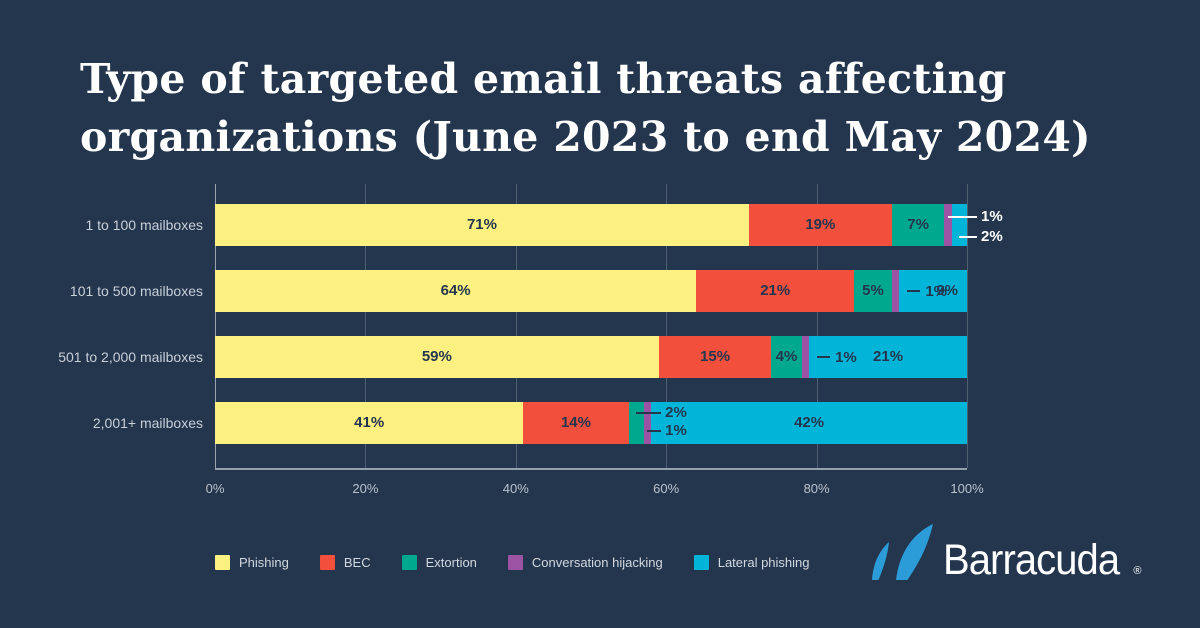 The height and width of the screenshot is (628, 1200). I want to click on bar-value-label: 59%, so click(436, 356).